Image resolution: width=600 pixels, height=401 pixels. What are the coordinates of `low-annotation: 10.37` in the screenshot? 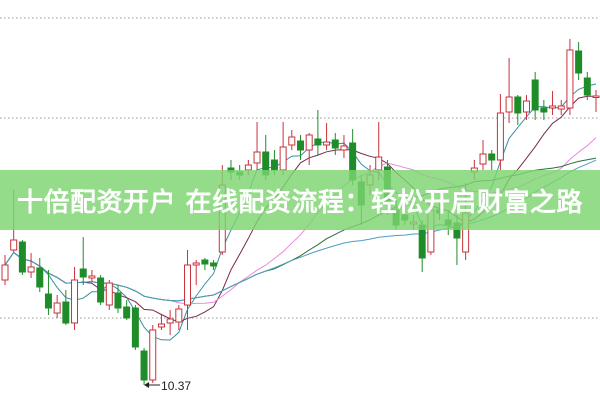 It's located at (167, 386).